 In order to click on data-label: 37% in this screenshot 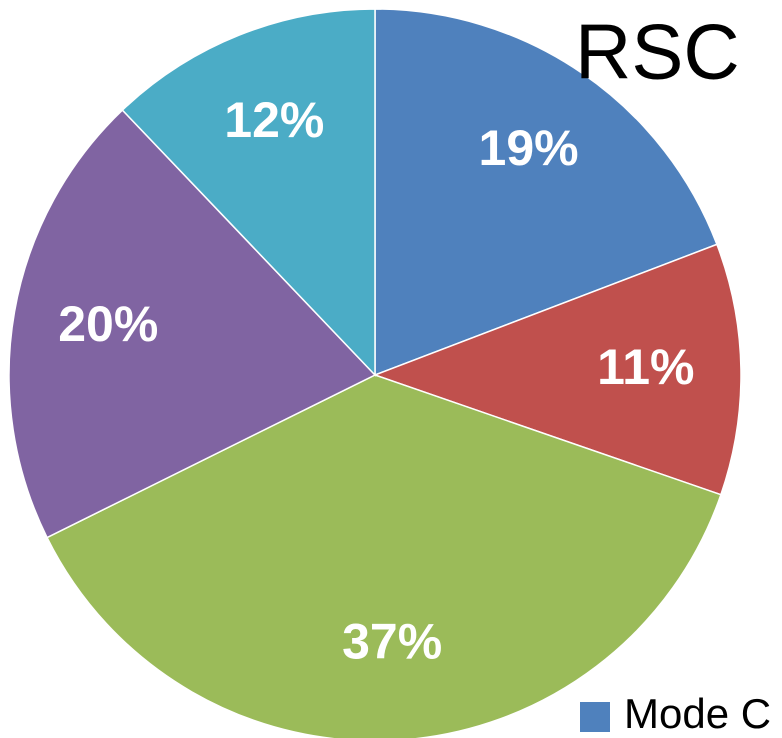, I will do `click(392, 641)`.